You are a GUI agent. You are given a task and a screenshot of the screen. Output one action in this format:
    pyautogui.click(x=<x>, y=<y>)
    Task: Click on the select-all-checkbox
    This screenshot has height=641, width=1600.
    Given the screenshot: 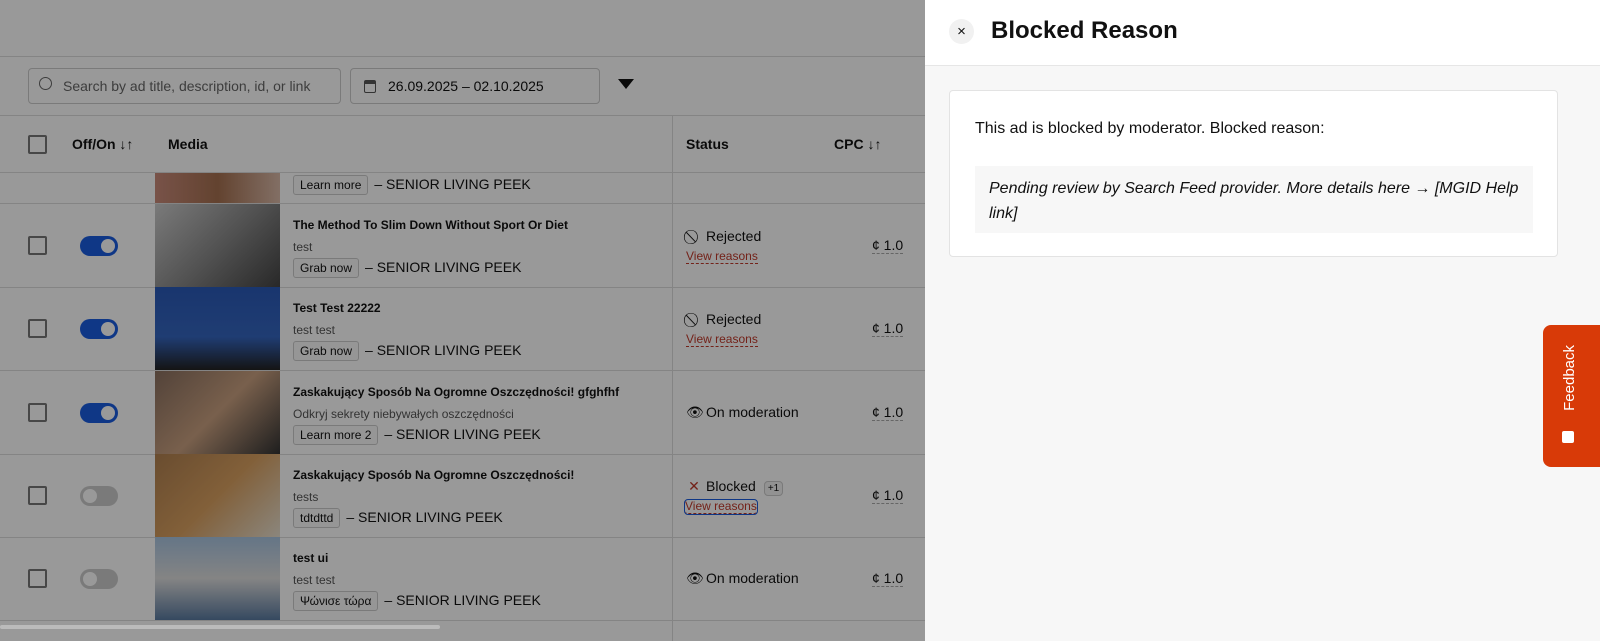 What is the action you would take?
    pyautogui.click(x=37, y=144)
    